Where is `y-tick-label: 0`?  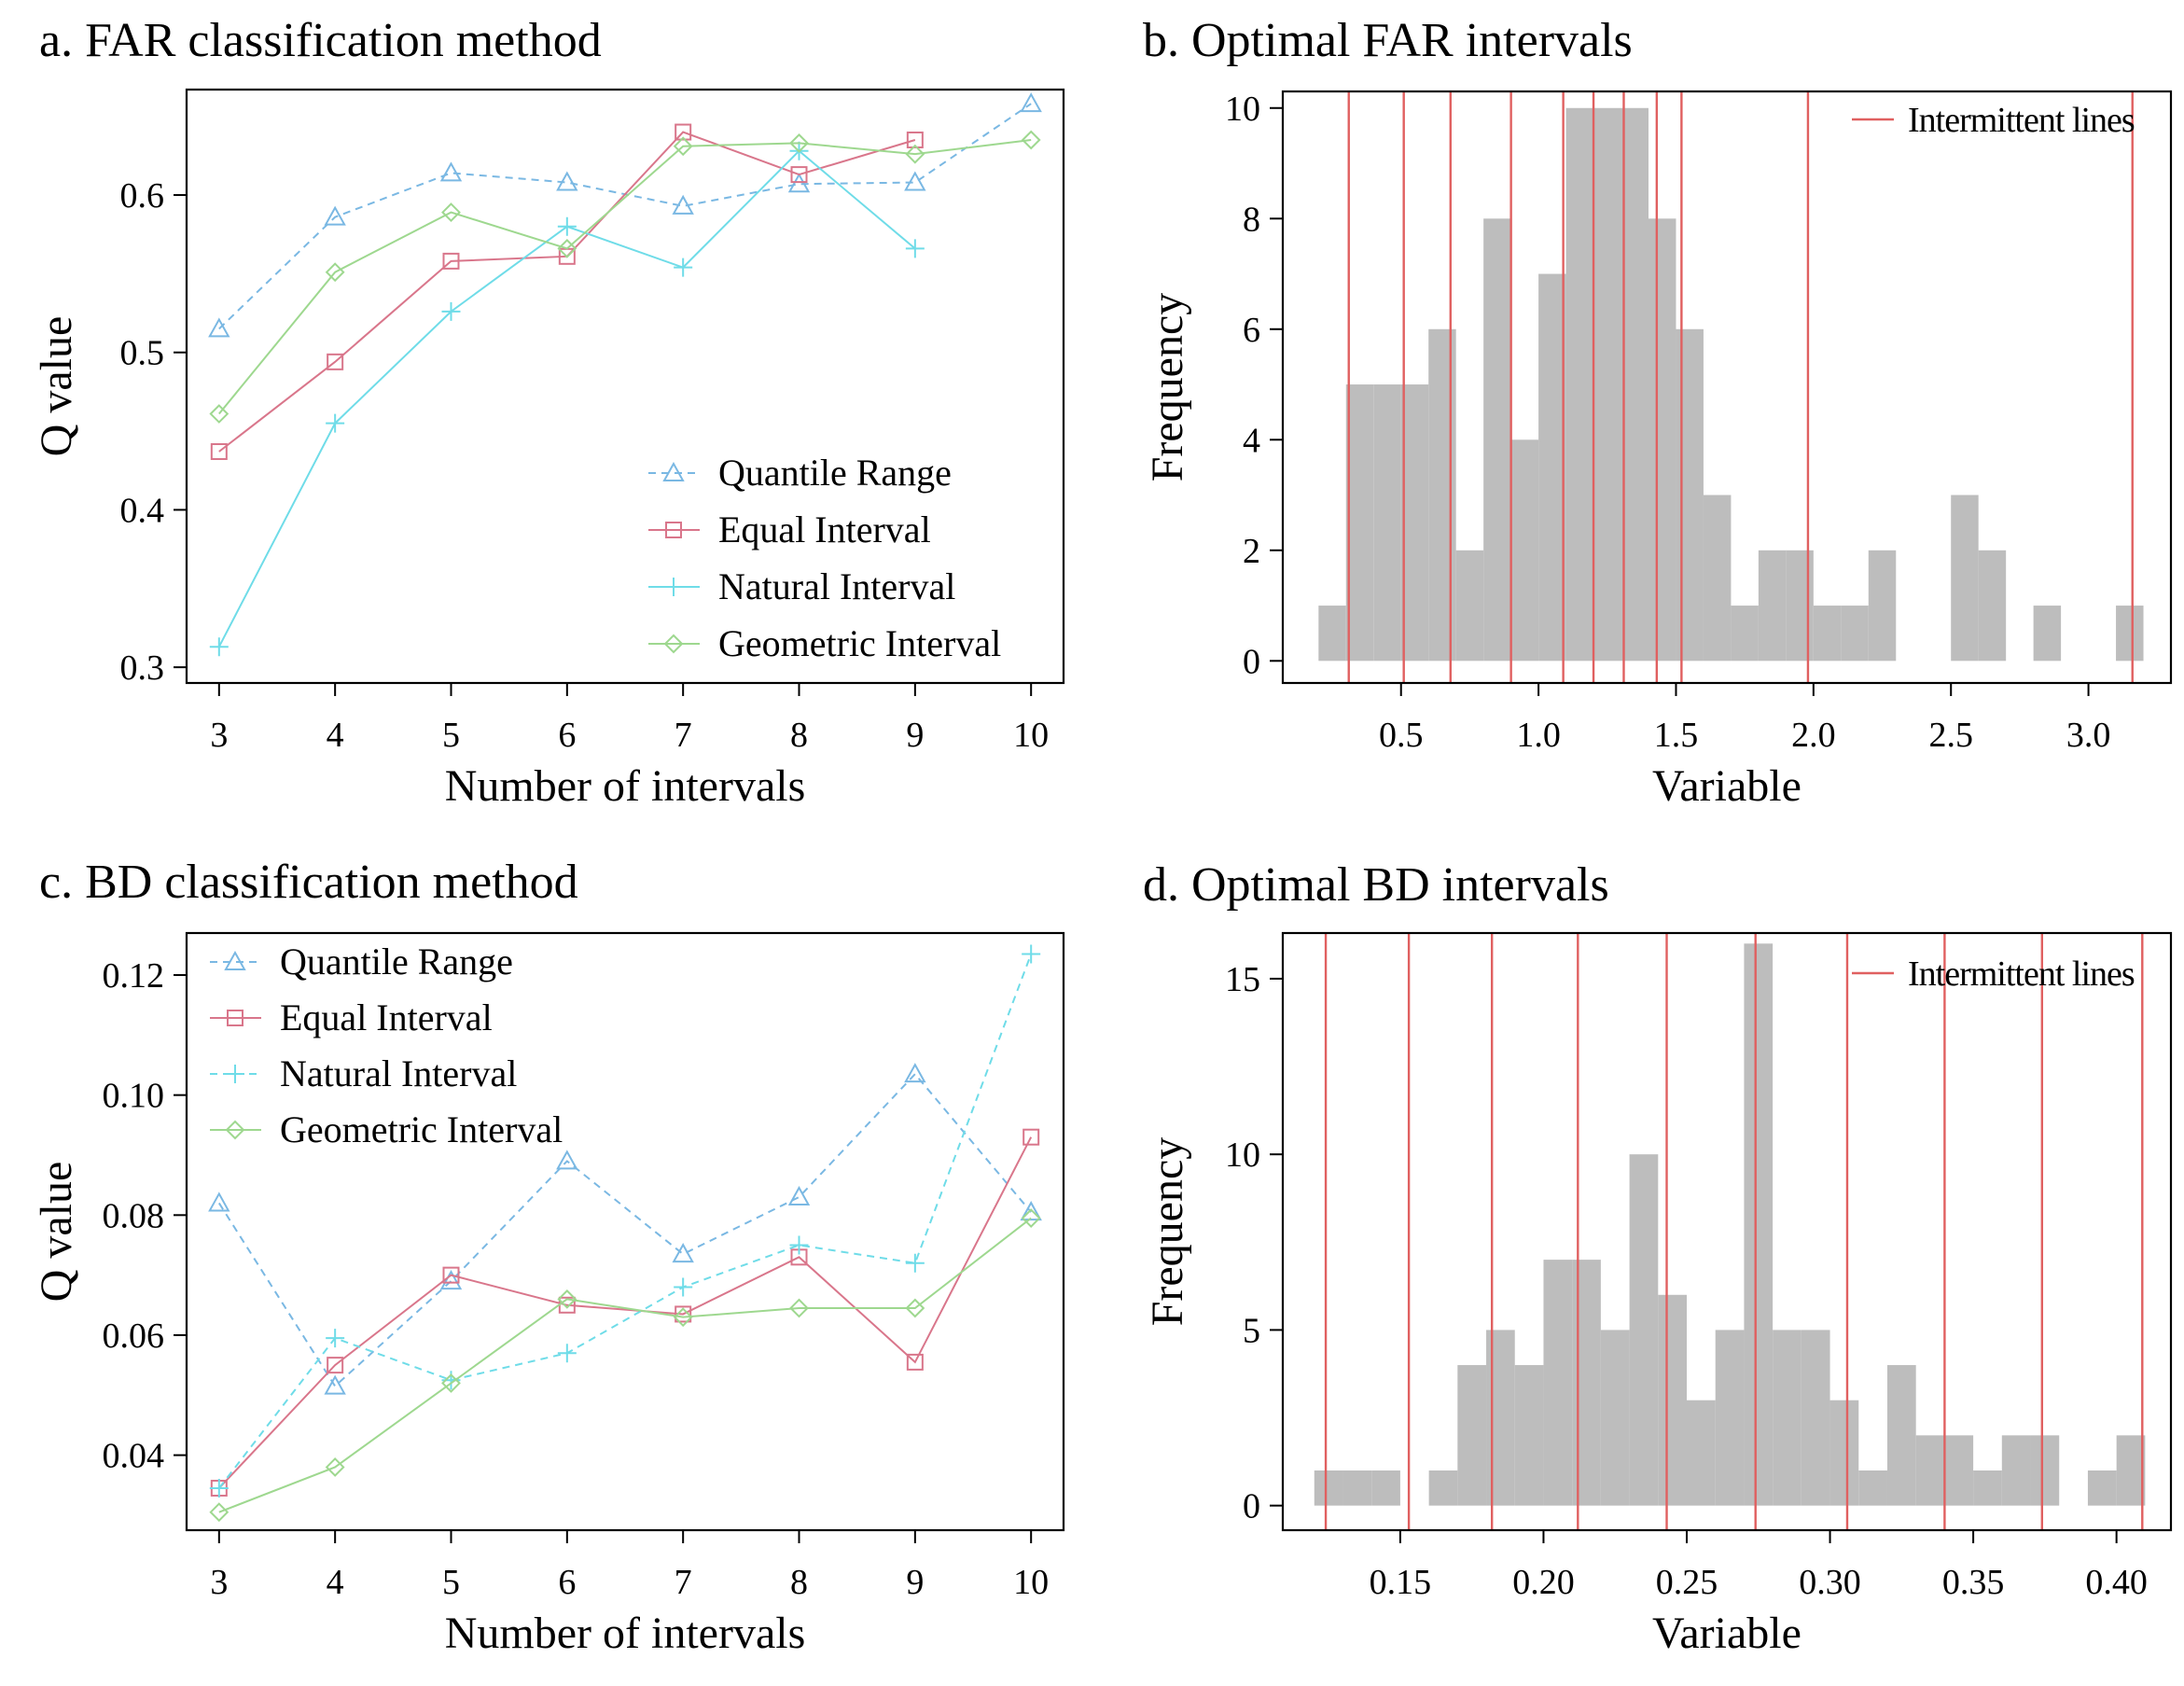 y-tick-label: 0 is located at coordinates (1251, 1506).